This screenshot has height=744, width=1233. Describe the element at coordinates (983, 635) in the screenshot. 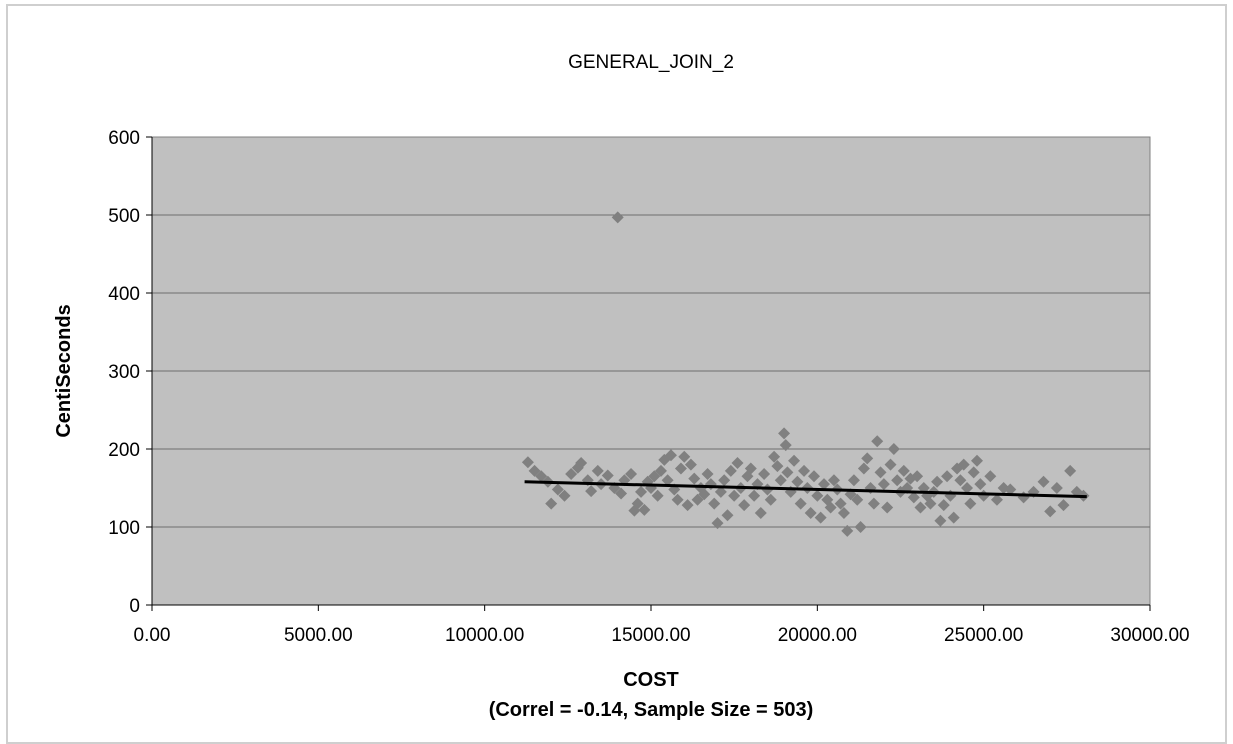

I see `x-tick-label: 25000.00` at that location.